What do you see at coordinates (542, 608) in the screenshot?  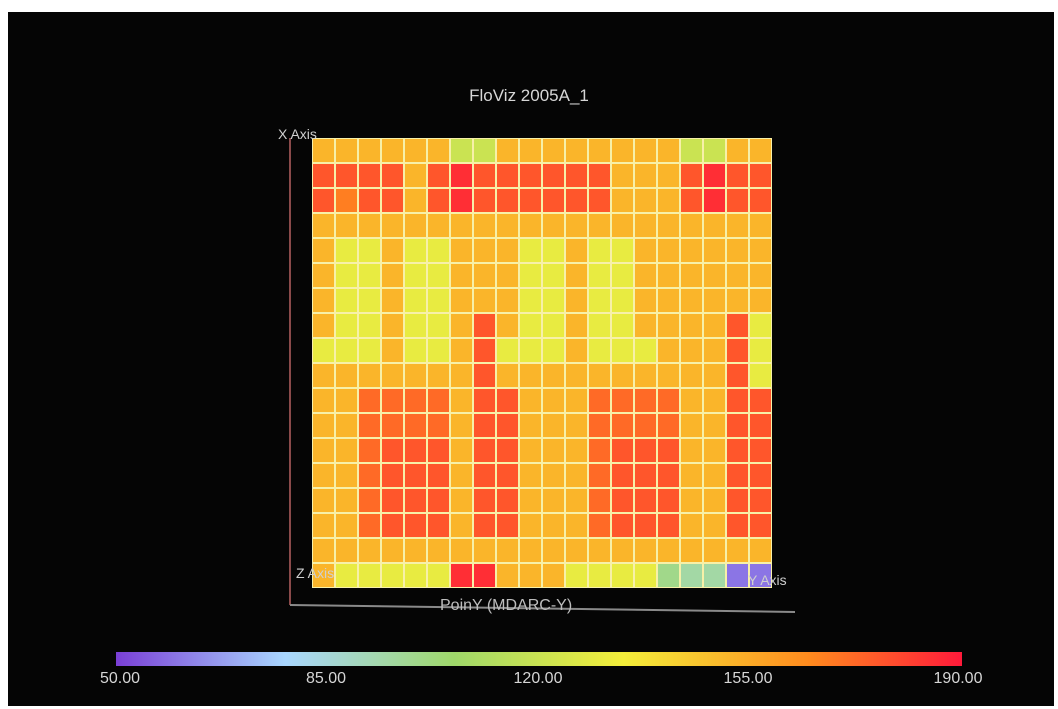 I see `y-axis-line` at bounding box center [542, 608].